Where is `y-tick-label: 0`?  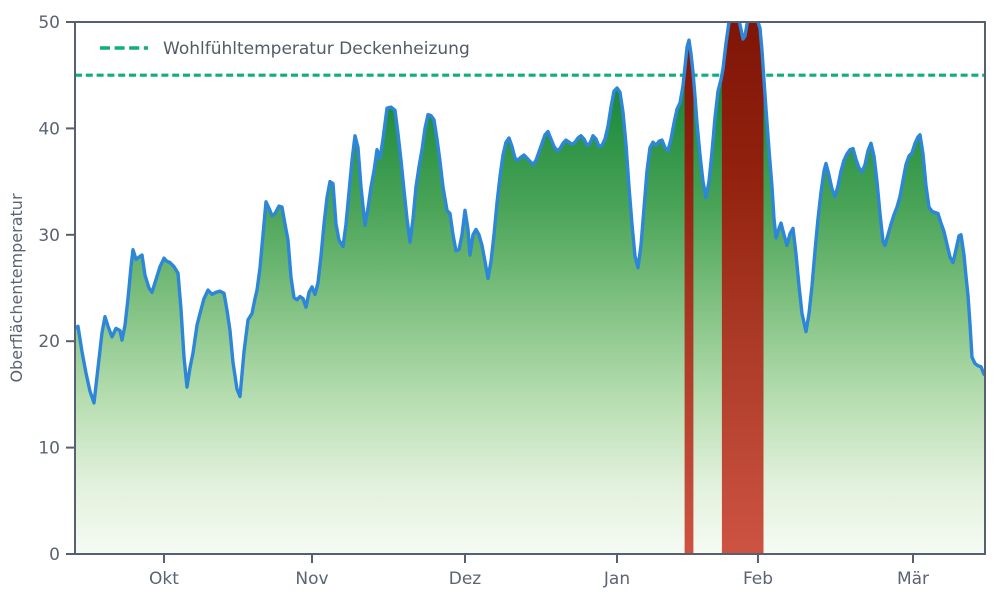 y-tick-label: 0 is located at coordinates (54, 555).